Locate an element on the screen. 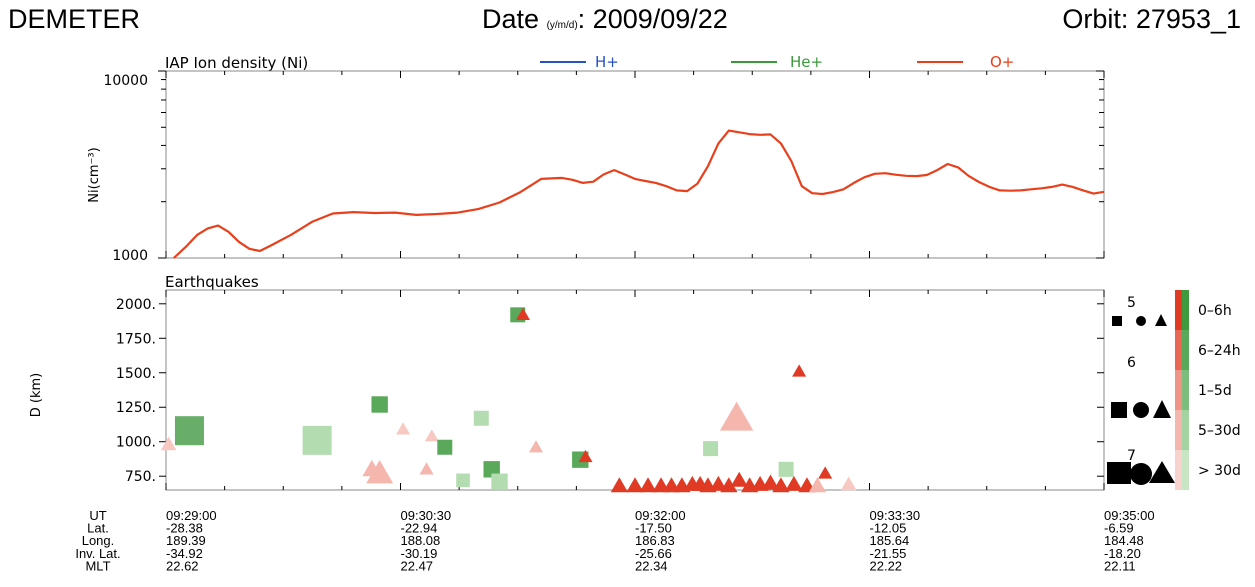  earthquakes-ytick-label: 1500. is located at coordinates (136, 374).